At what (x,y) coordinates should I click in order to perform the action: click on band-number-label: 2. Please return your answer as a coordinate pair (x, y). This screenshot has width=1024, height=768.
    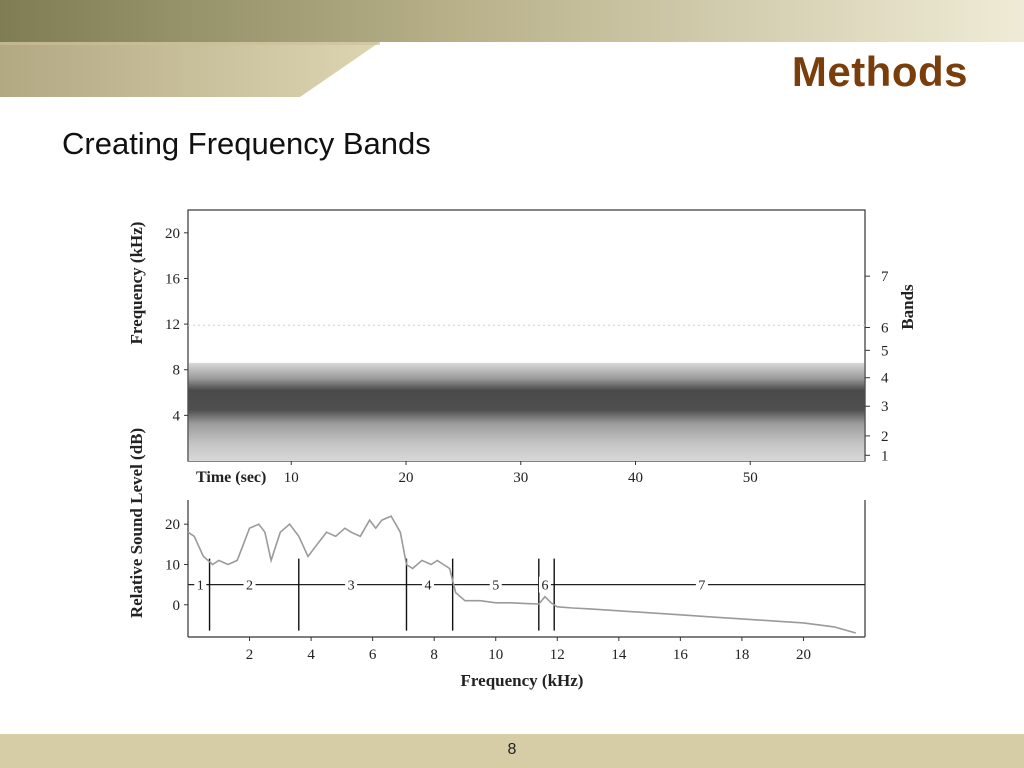
    Looking at the image, I should click on (885, 437).